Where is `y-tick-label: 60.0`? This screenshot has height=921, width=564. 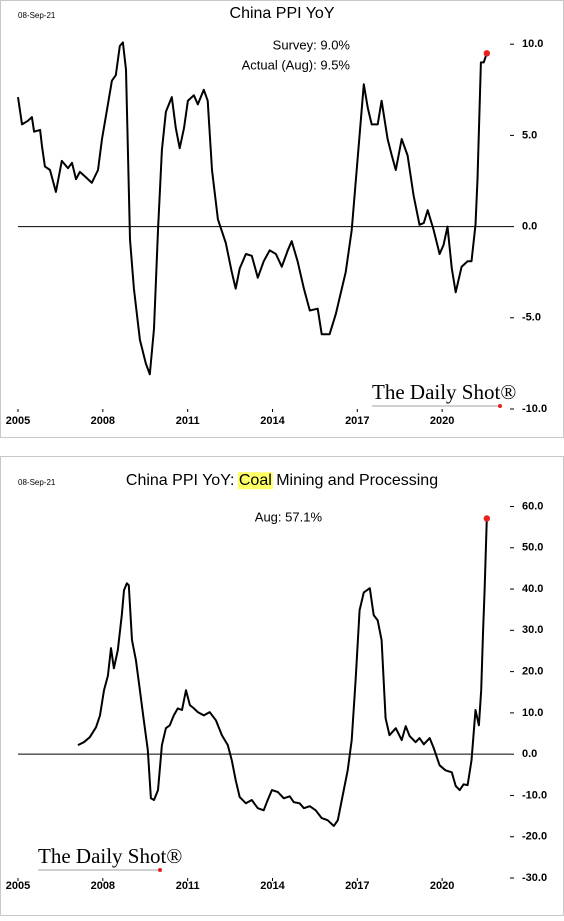 y-tick-label: 60.0 is located at coordinates (532, 506).